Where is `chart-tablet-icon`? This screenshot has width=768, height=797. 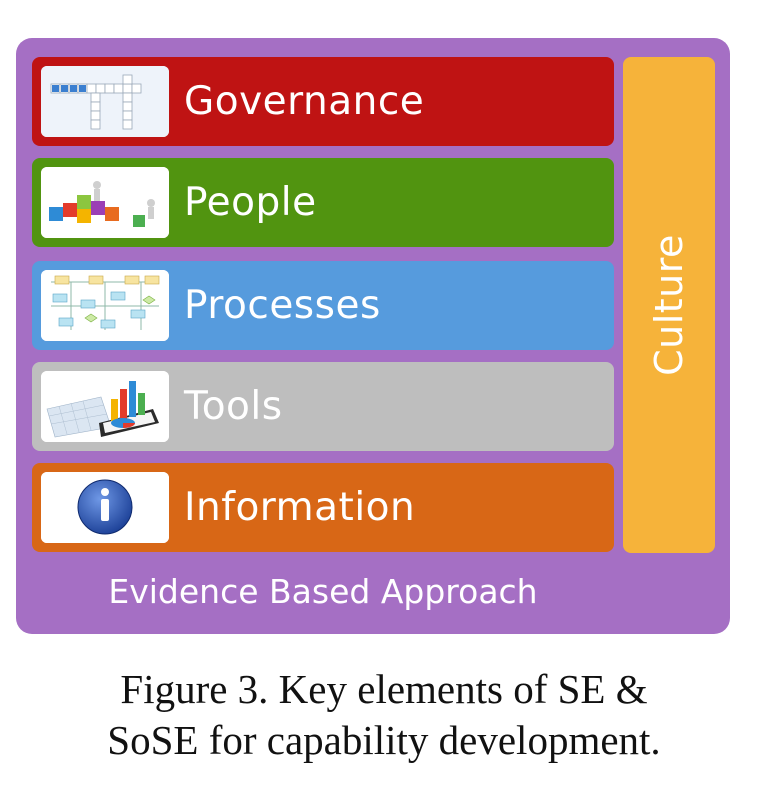 chart-tablet-icon is located at coordinates (105, 406).